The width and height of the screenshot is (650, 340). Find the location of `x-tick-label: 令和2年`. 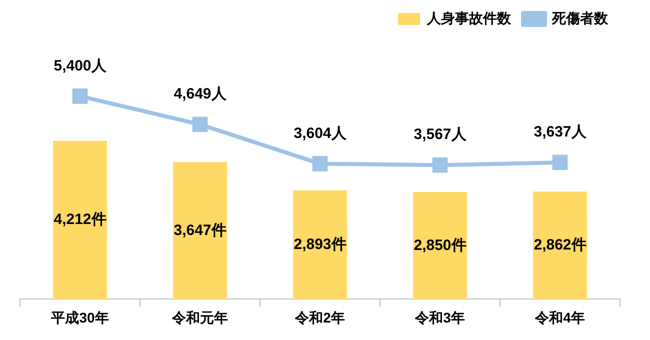

x-tick-label: 令和2年 is located at coordinates (319, 317).